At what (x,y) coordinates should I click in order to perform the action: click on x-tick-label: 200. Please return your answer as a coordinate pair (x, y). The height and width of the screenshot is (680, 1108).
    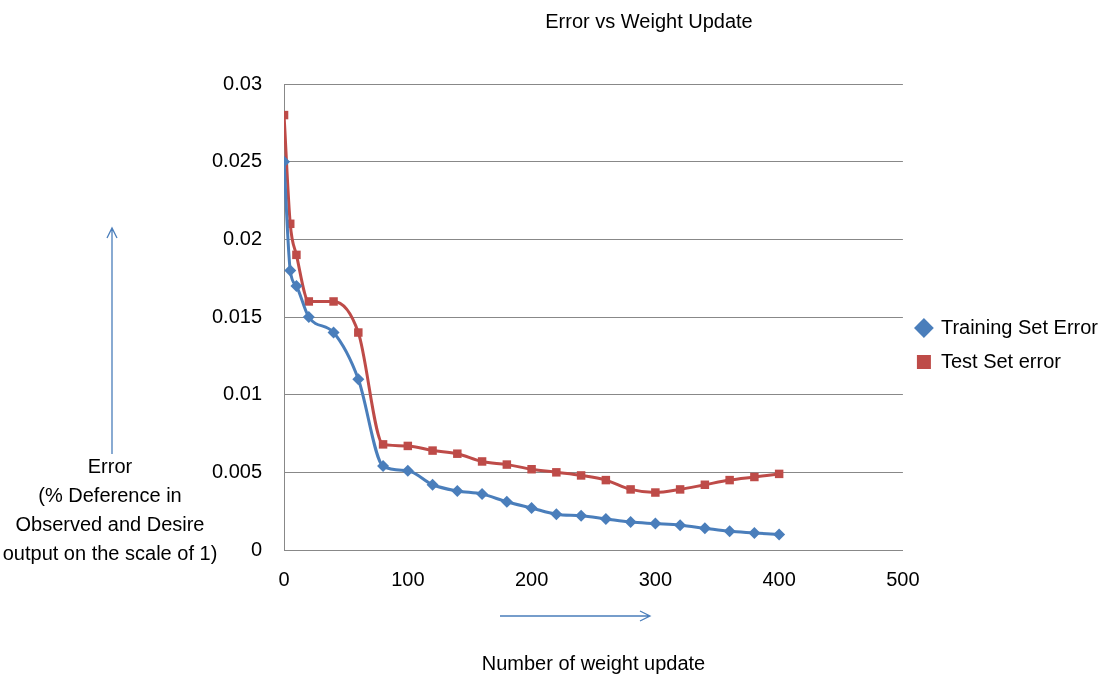
    Looking at the image, I should click on (531, 578).